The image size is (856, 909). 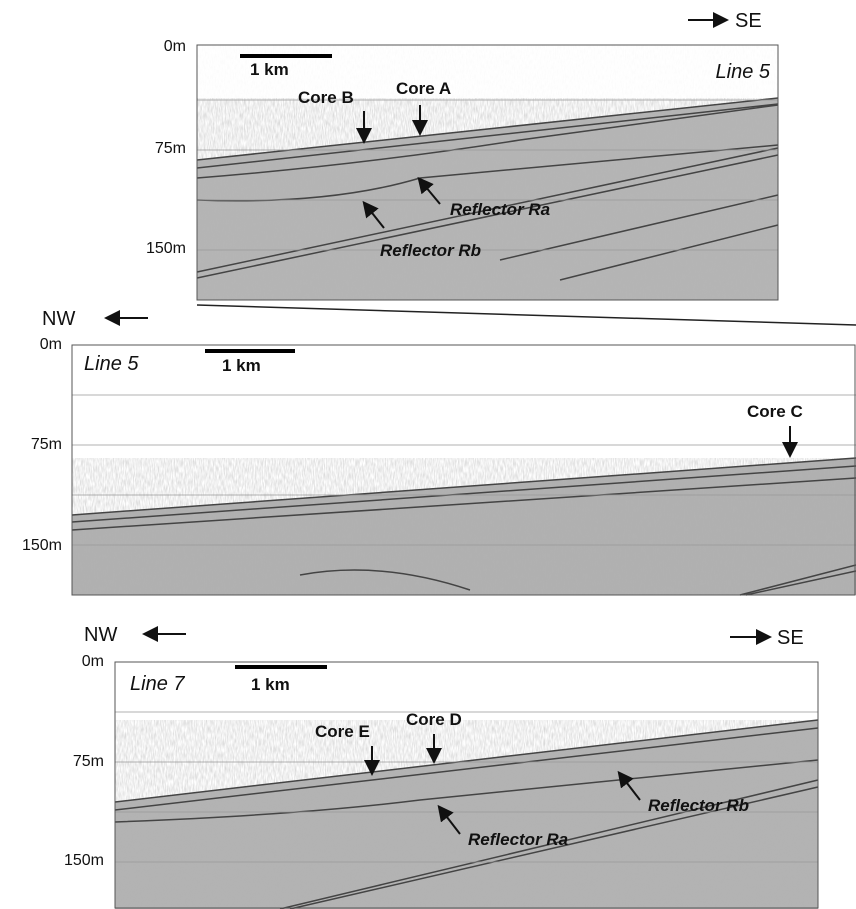 I want to click on sediment-texture, so click(x=464, y=526).